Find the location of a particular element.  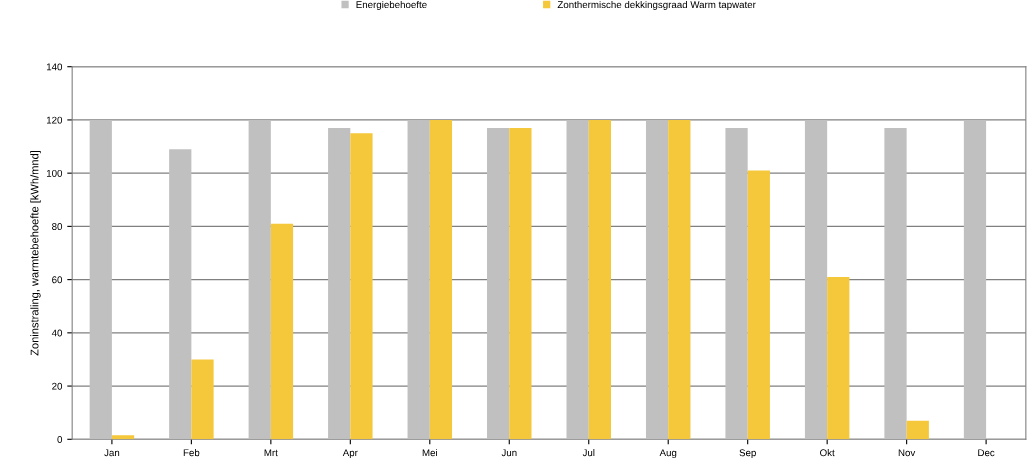

x-tick-label: Mei is located at coordinates (429, 453).